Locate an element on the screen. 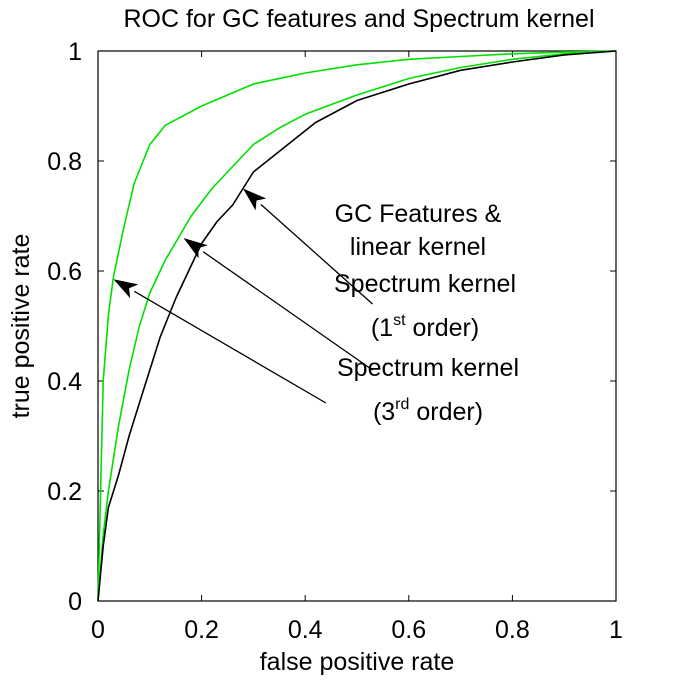 The width and height of the screenshot is (684, 690). y-tick-label: 0.4 is located at coordinates (64, 382).